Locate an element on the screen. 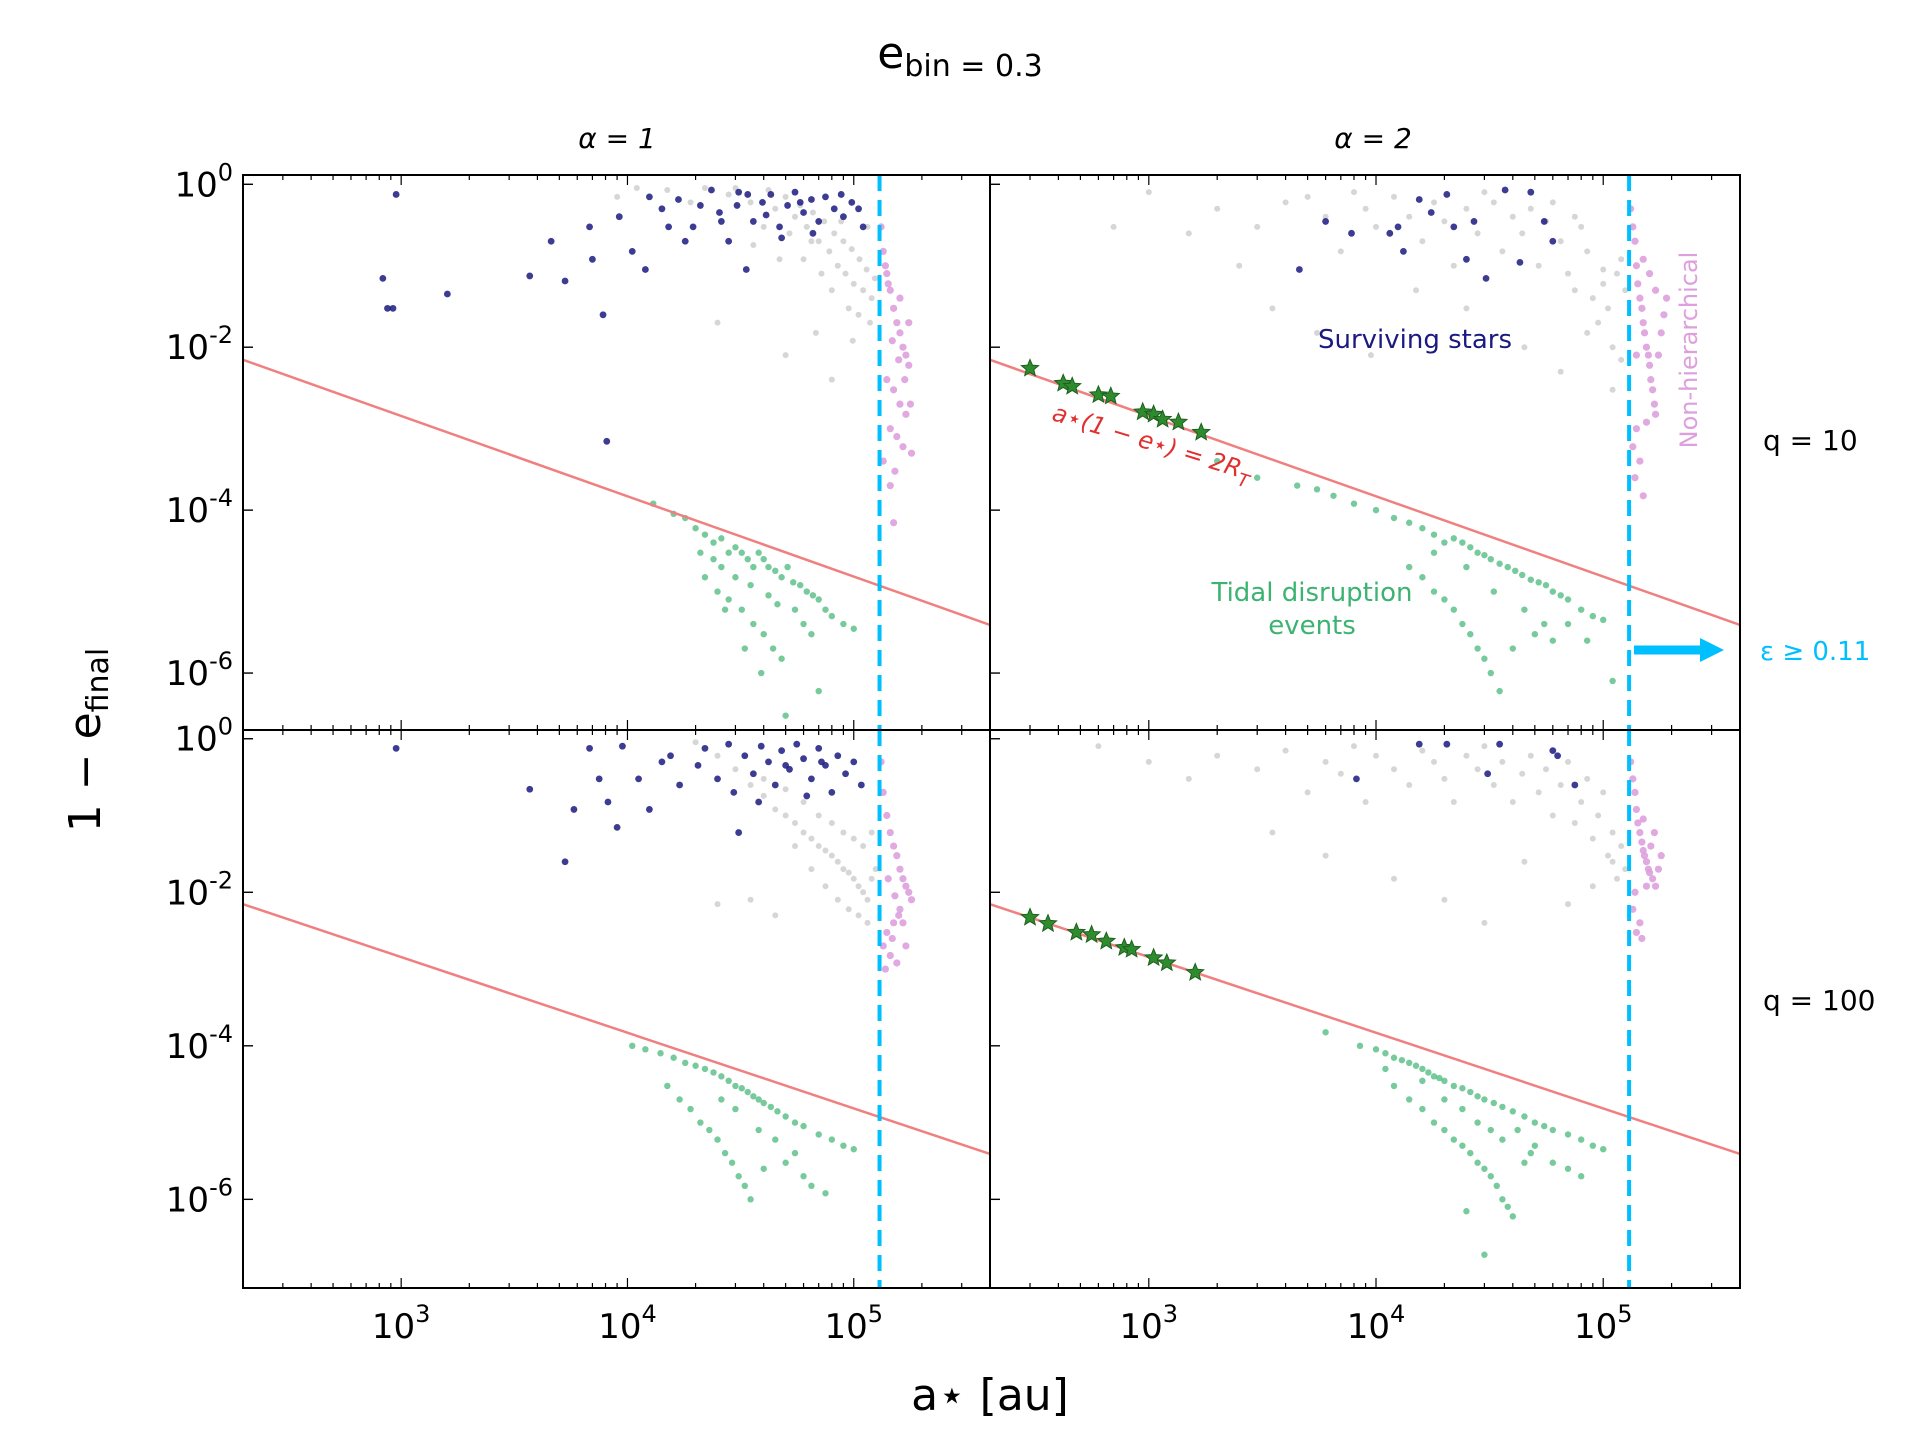 The width and height of the screenshot is (1920, 1440). x-tick-label: 10⁴ is located at coordinates (627, 1323).